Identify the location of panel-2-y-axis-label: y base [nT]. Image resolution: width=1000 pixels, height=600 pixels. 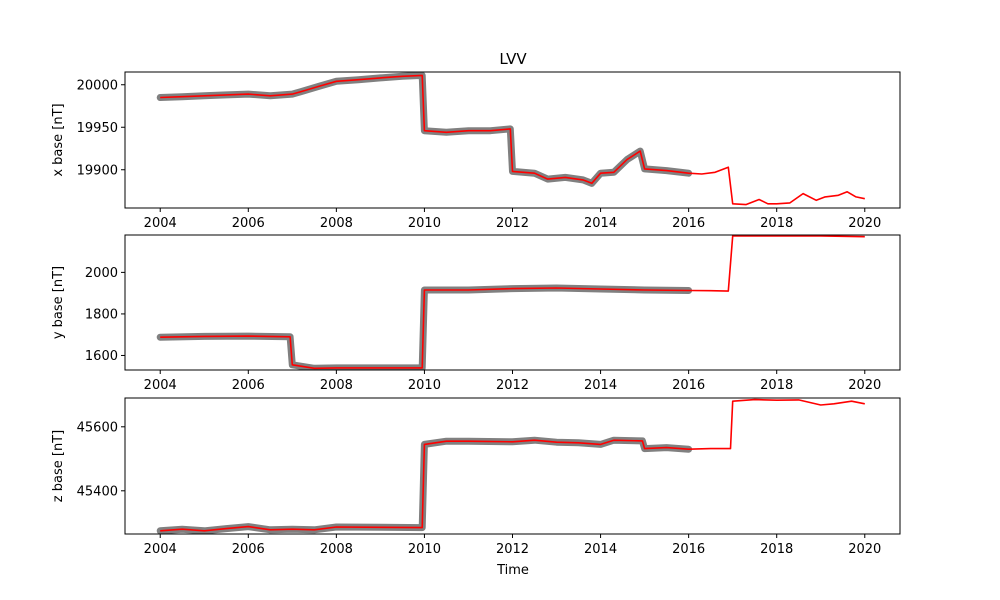
(58, 302).